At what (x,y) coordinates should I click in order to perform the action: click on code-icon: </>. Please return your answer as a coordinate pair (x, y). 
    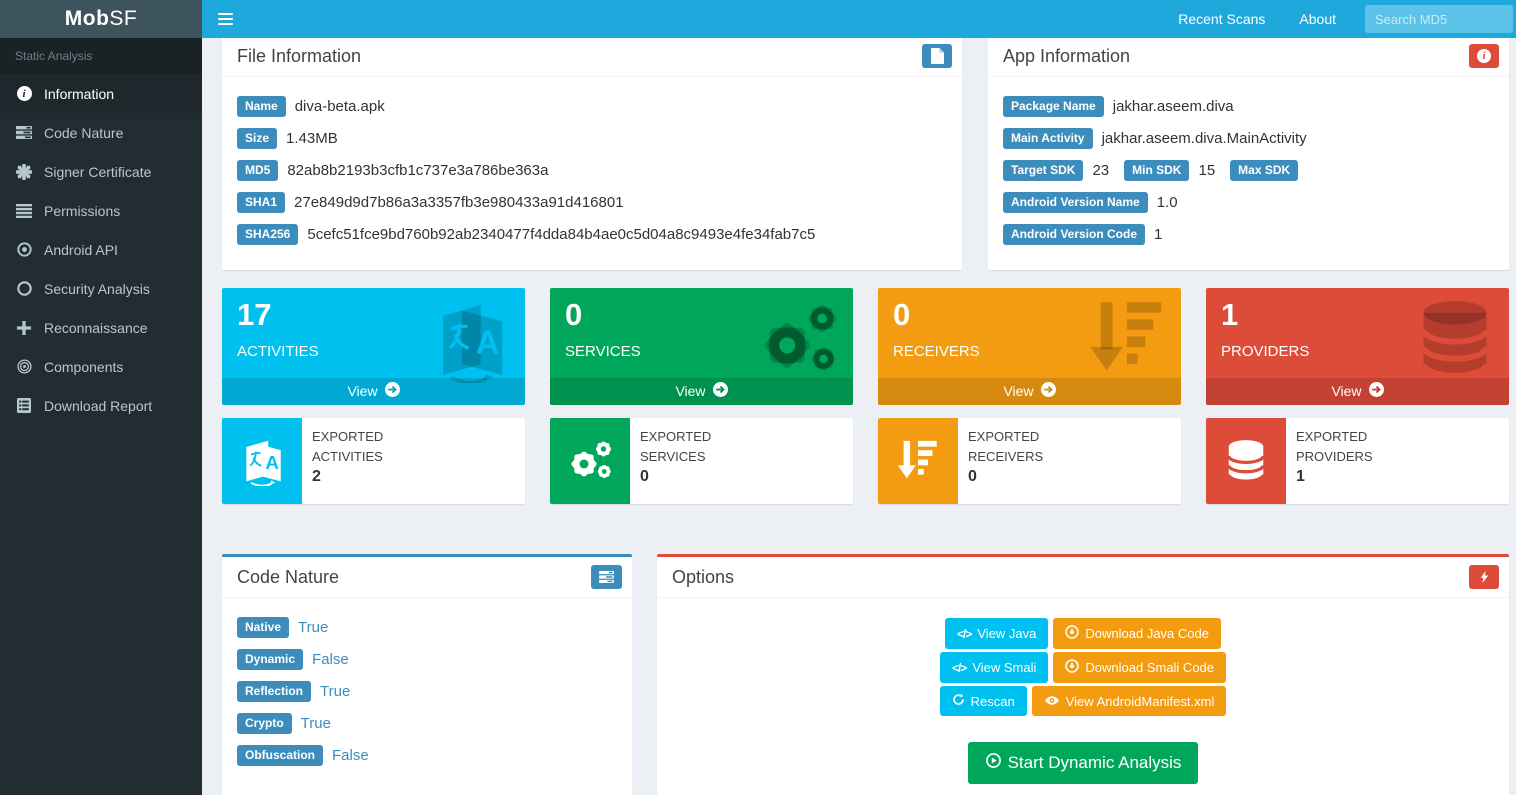
    Looking at the image, I should click on (959, 667).